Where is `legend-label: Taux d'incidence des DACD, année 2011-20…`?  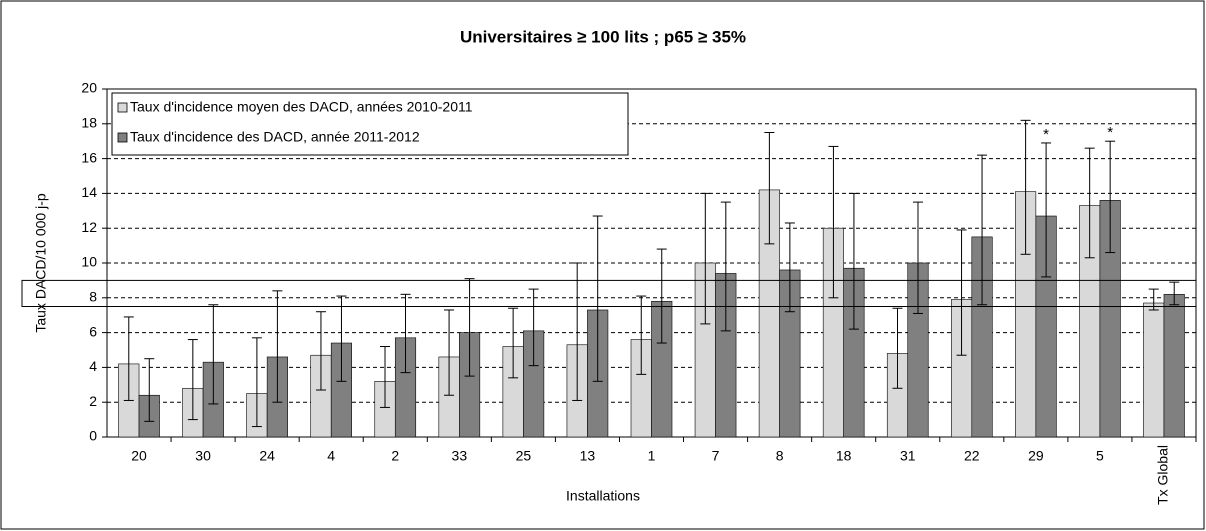 legend-label: Taux d'incidence des DACD, année 2011-20… is located at coordinates (275, 137).